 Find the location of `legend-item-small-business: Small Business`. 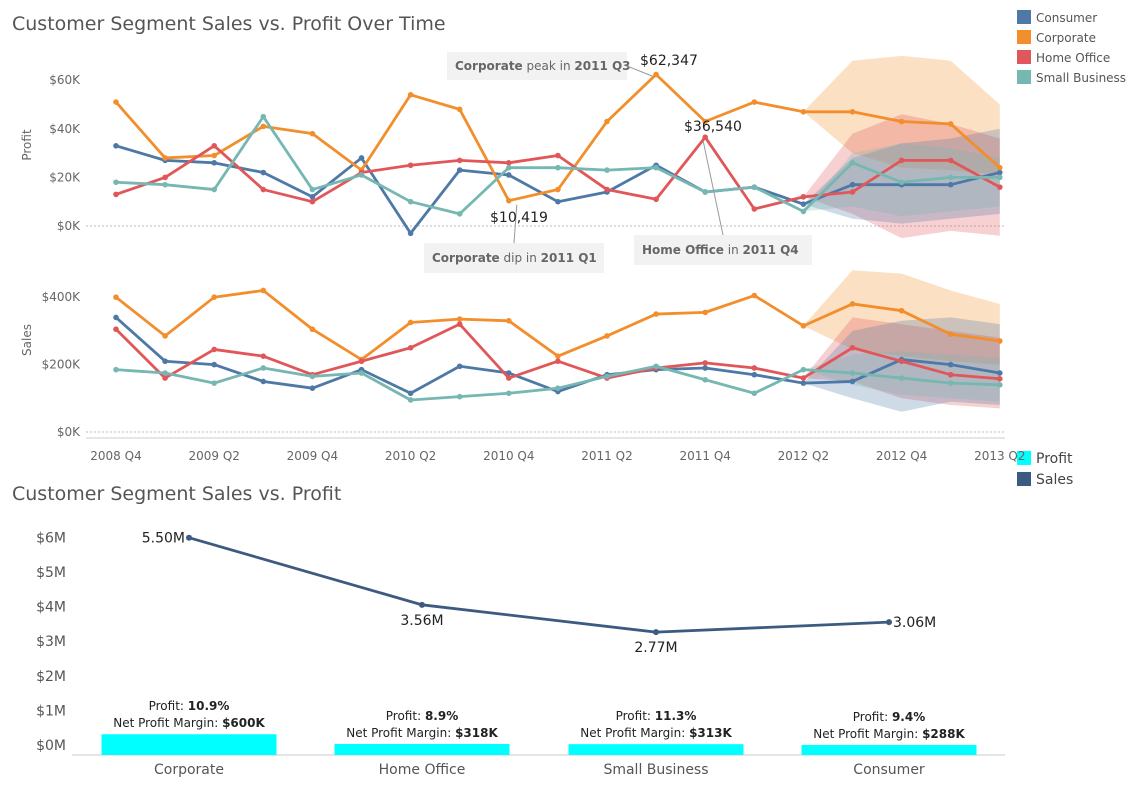

legend-item-small-business: Small Business is located at coordinates (1071, 77).